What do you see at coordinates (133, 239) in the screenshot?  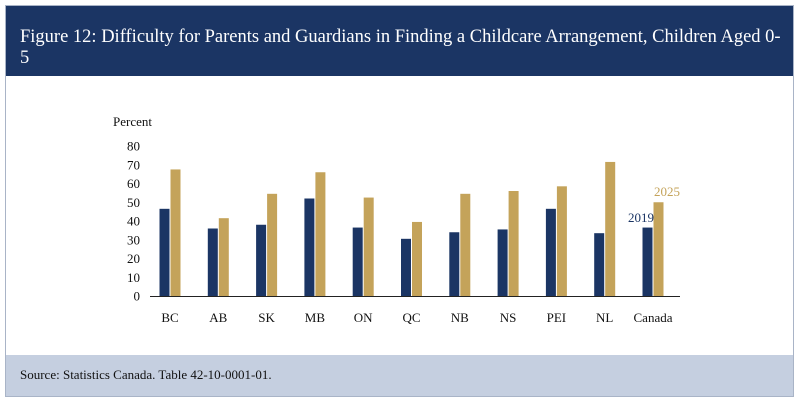 I see `y-tick-label: 30` at bounding box center [133, 239].